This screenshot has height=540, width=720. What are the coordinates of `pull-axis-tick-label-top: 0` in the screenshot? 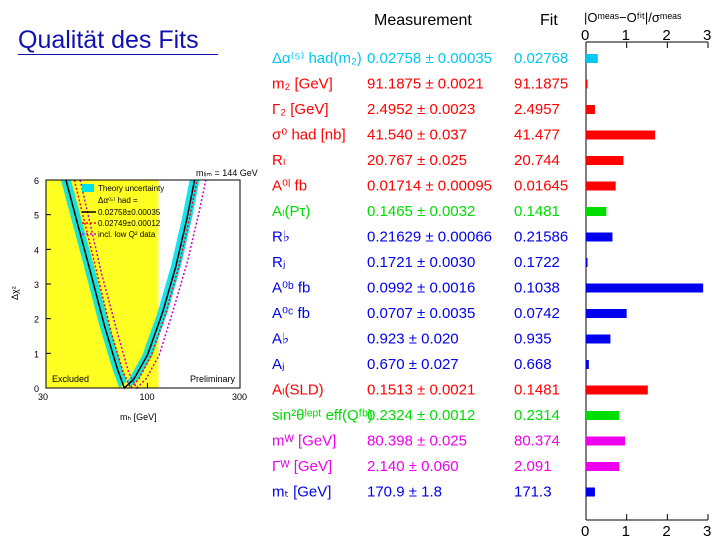 It's located at (585, 35).